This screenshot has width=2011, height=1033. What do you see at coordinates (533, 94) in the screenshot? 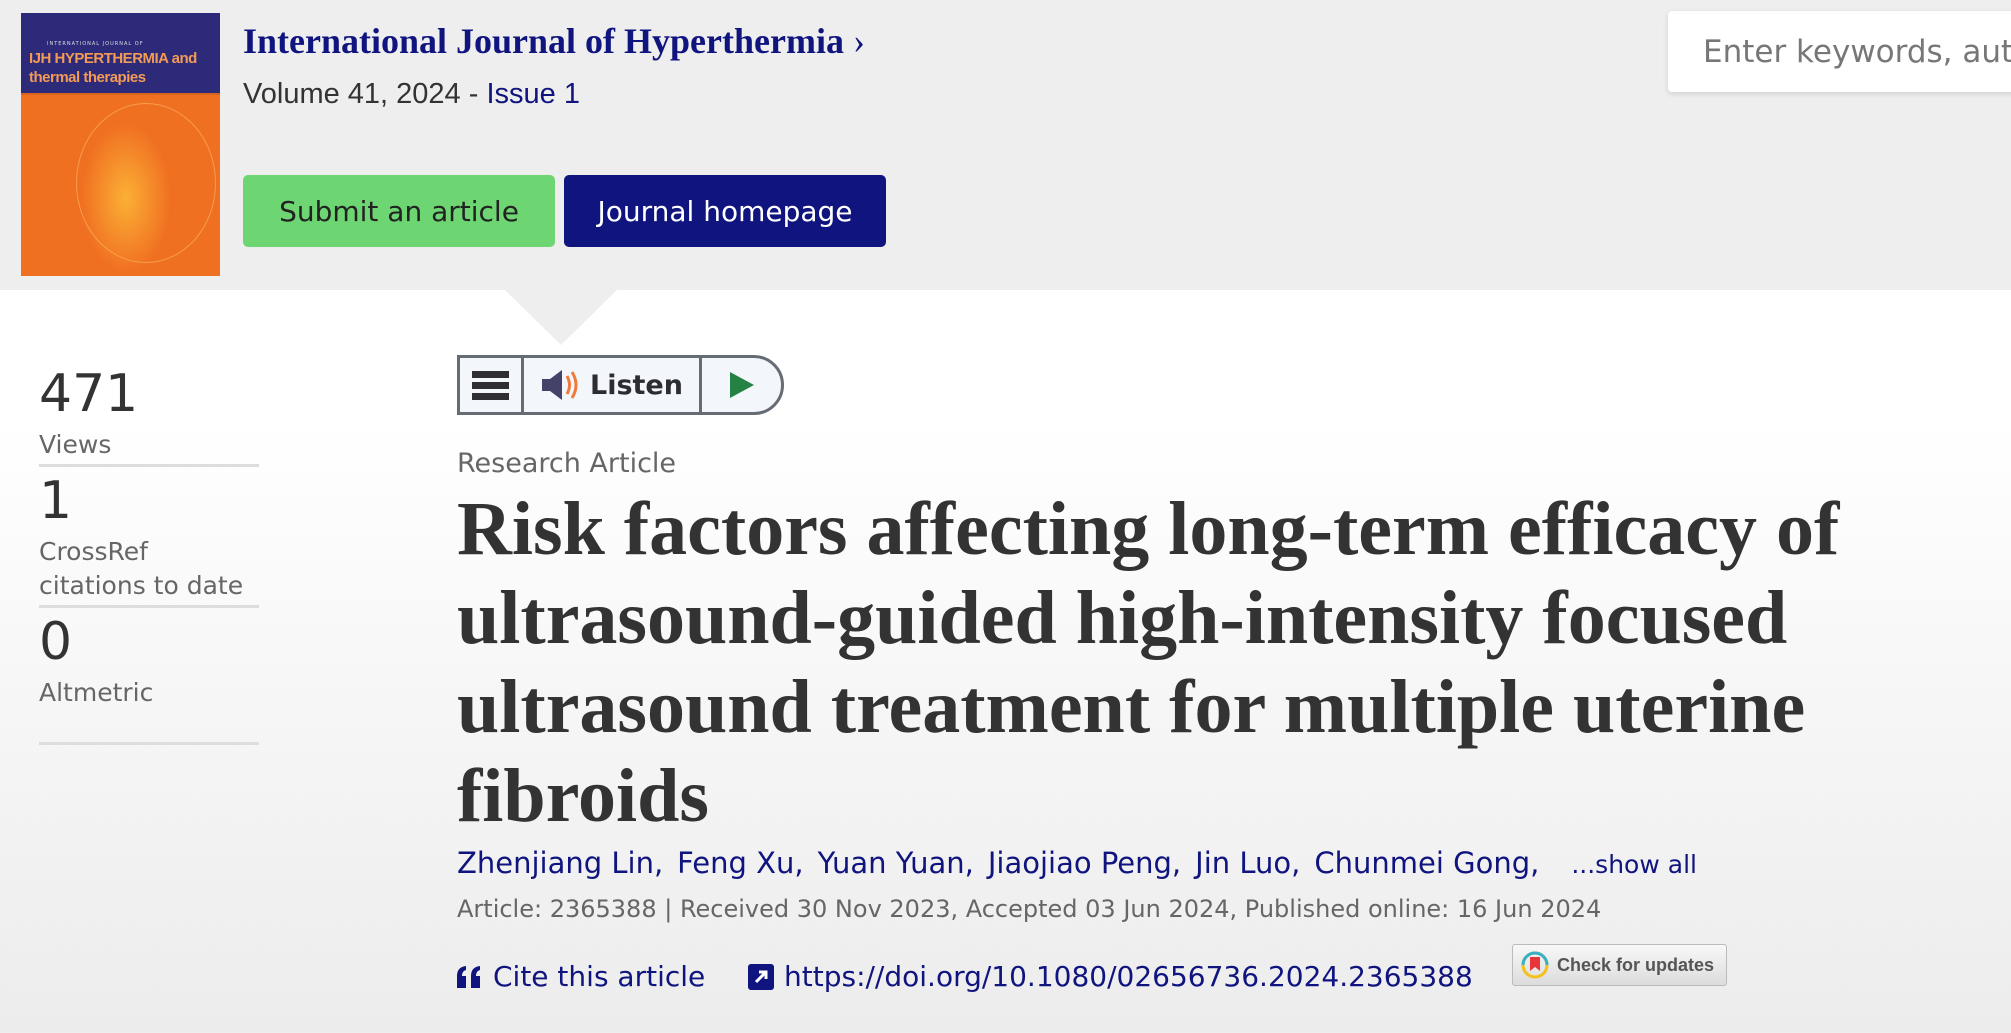
I see `issue-link: Issue 1` at bounding box center [533, 94].